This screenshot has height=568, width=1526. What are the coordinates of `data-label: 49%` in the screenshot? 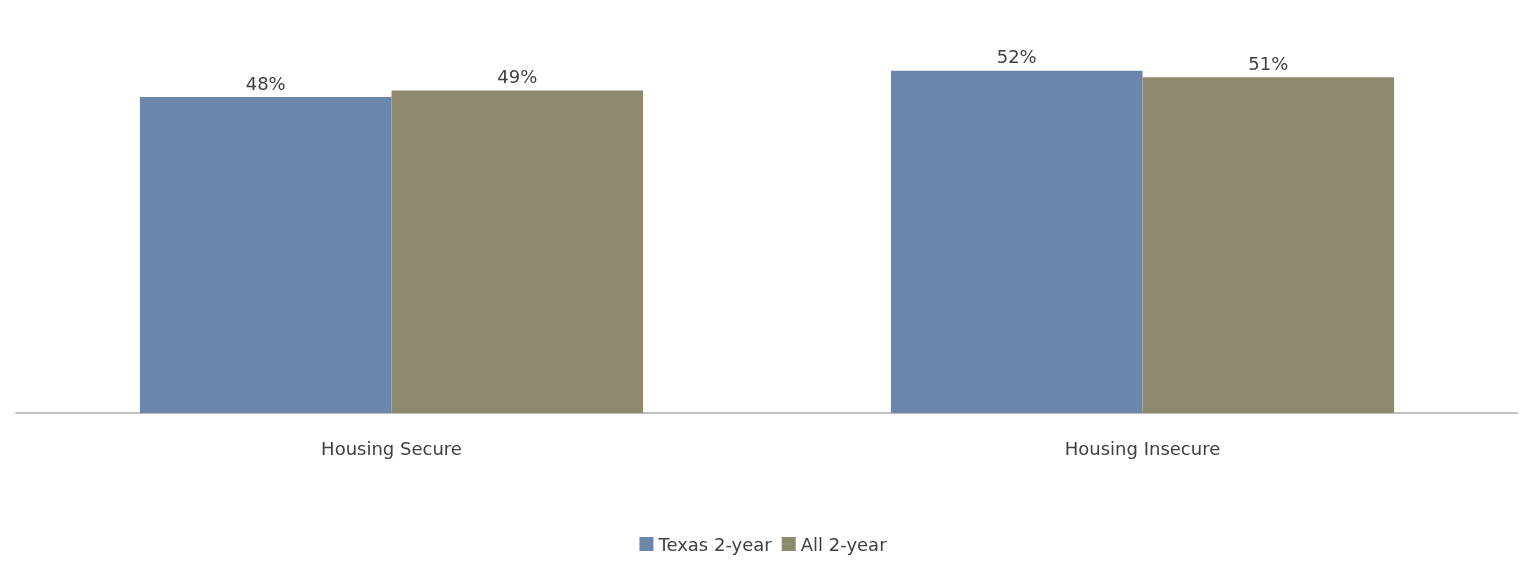 It's located at (517, 76).